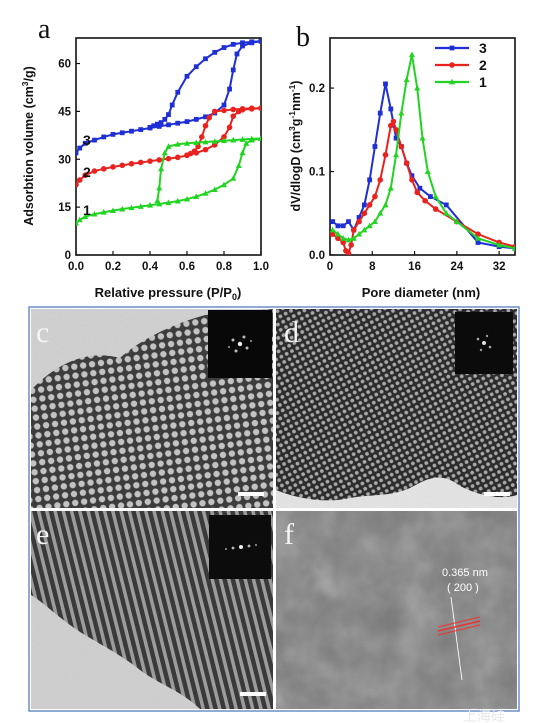 The image size is (546, 723). Describe the element at coordinates (421, 292) in the screenshot. I see `x-axis-label-b: Pore diameter (nm)` at that location.